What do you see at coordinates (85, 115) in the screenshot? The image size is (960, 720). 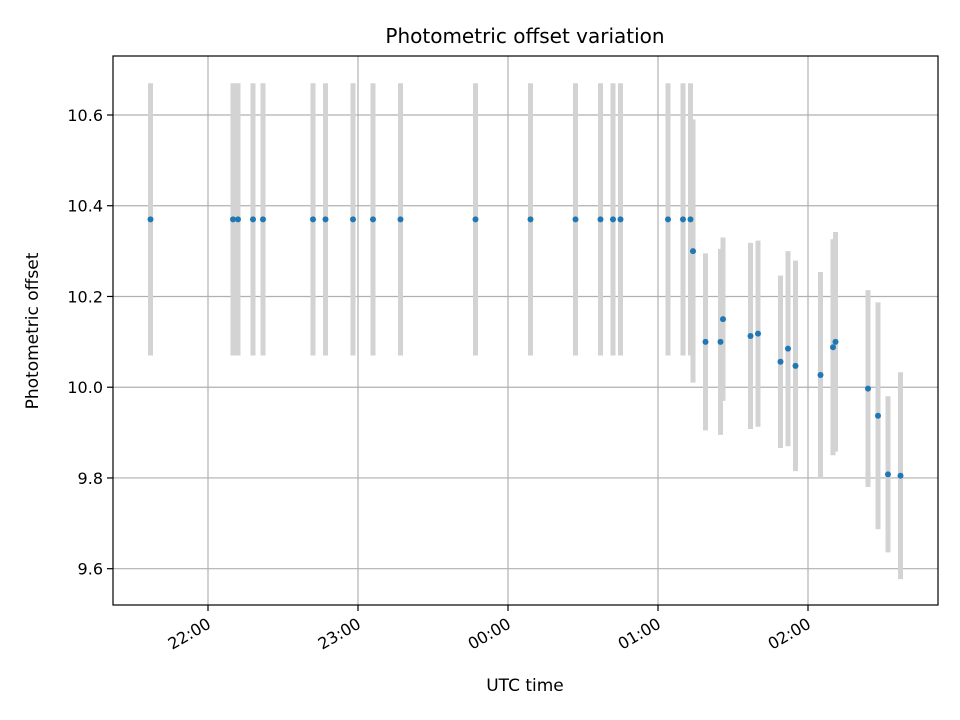 I see `y-tick-label: 10.6` at bounding box center [85, 115].